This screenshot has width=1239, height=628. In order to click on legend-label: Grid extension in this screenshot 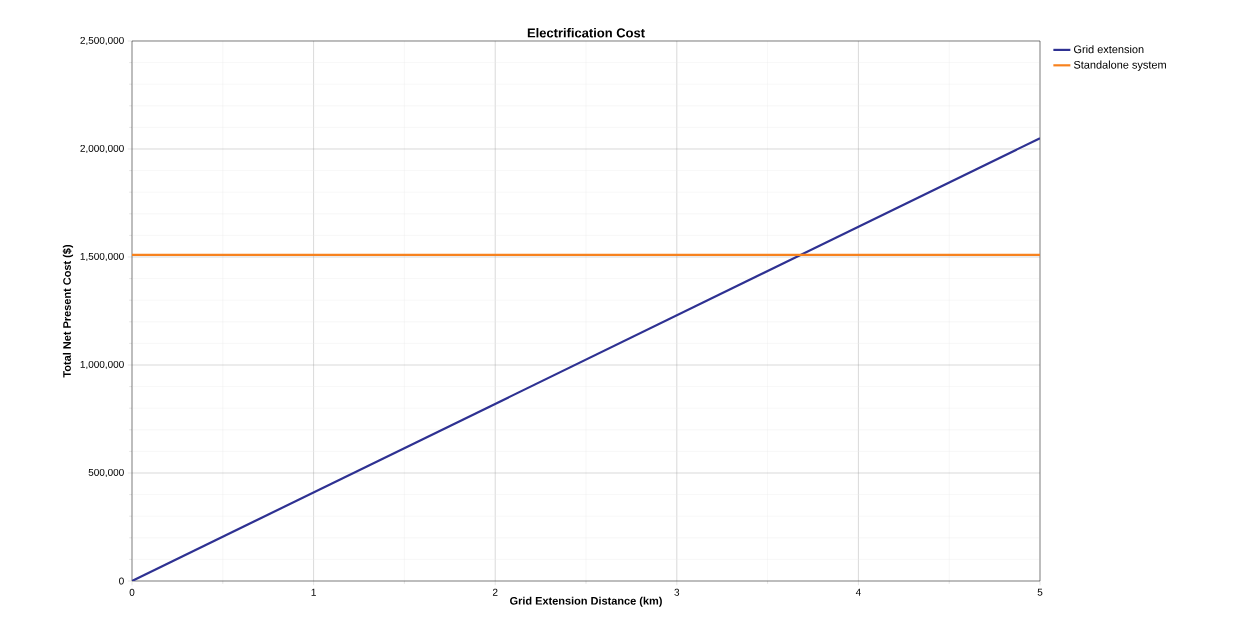, I will do `click(1109, 49)`.